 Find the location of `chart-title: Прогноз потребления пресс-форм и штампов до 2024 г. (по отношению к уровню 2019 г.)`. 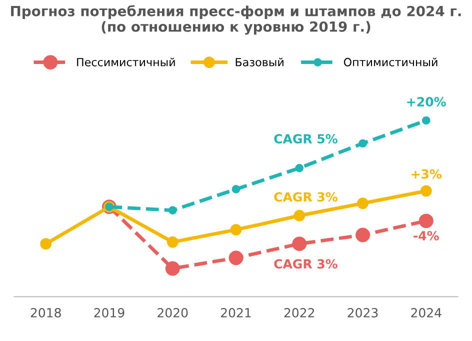

chart-title: Прогноз потребления пресс-форм и штампов до 2024 г. (по отношению к уровню 2019 г.) is located at coordinates (236, 20).